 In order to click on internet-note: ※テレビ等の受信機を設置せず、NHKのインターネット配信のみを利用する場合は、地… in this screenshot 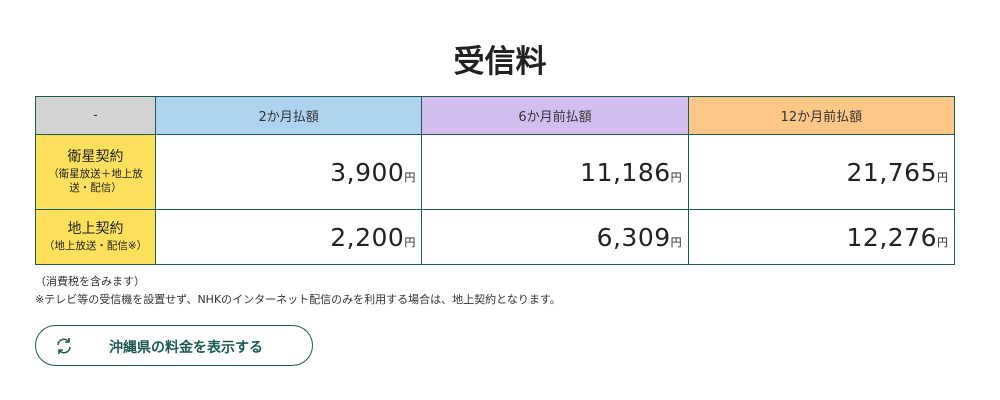, I will do `click(298, 299)`.